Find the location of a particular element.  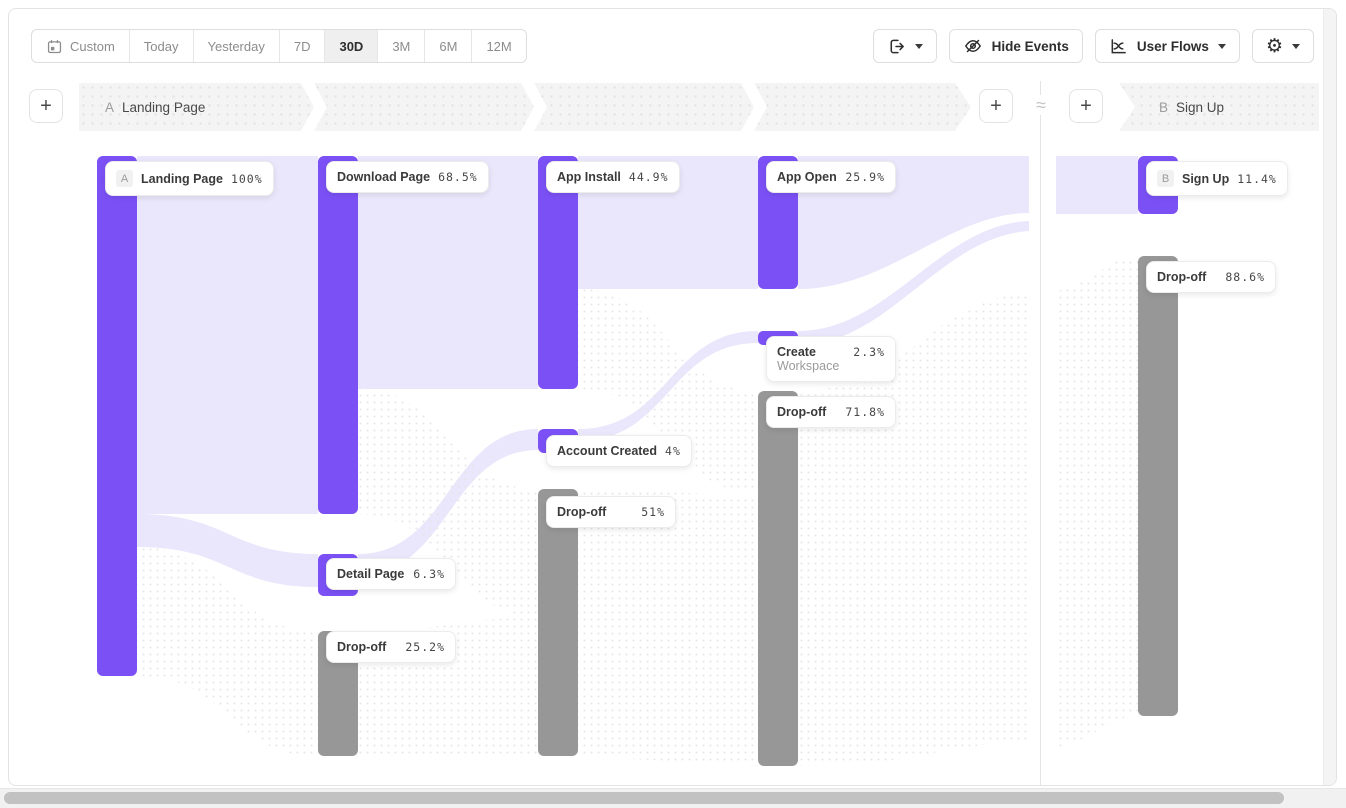

horizontal-scrollbar-track is located at coordinates (673, 798).